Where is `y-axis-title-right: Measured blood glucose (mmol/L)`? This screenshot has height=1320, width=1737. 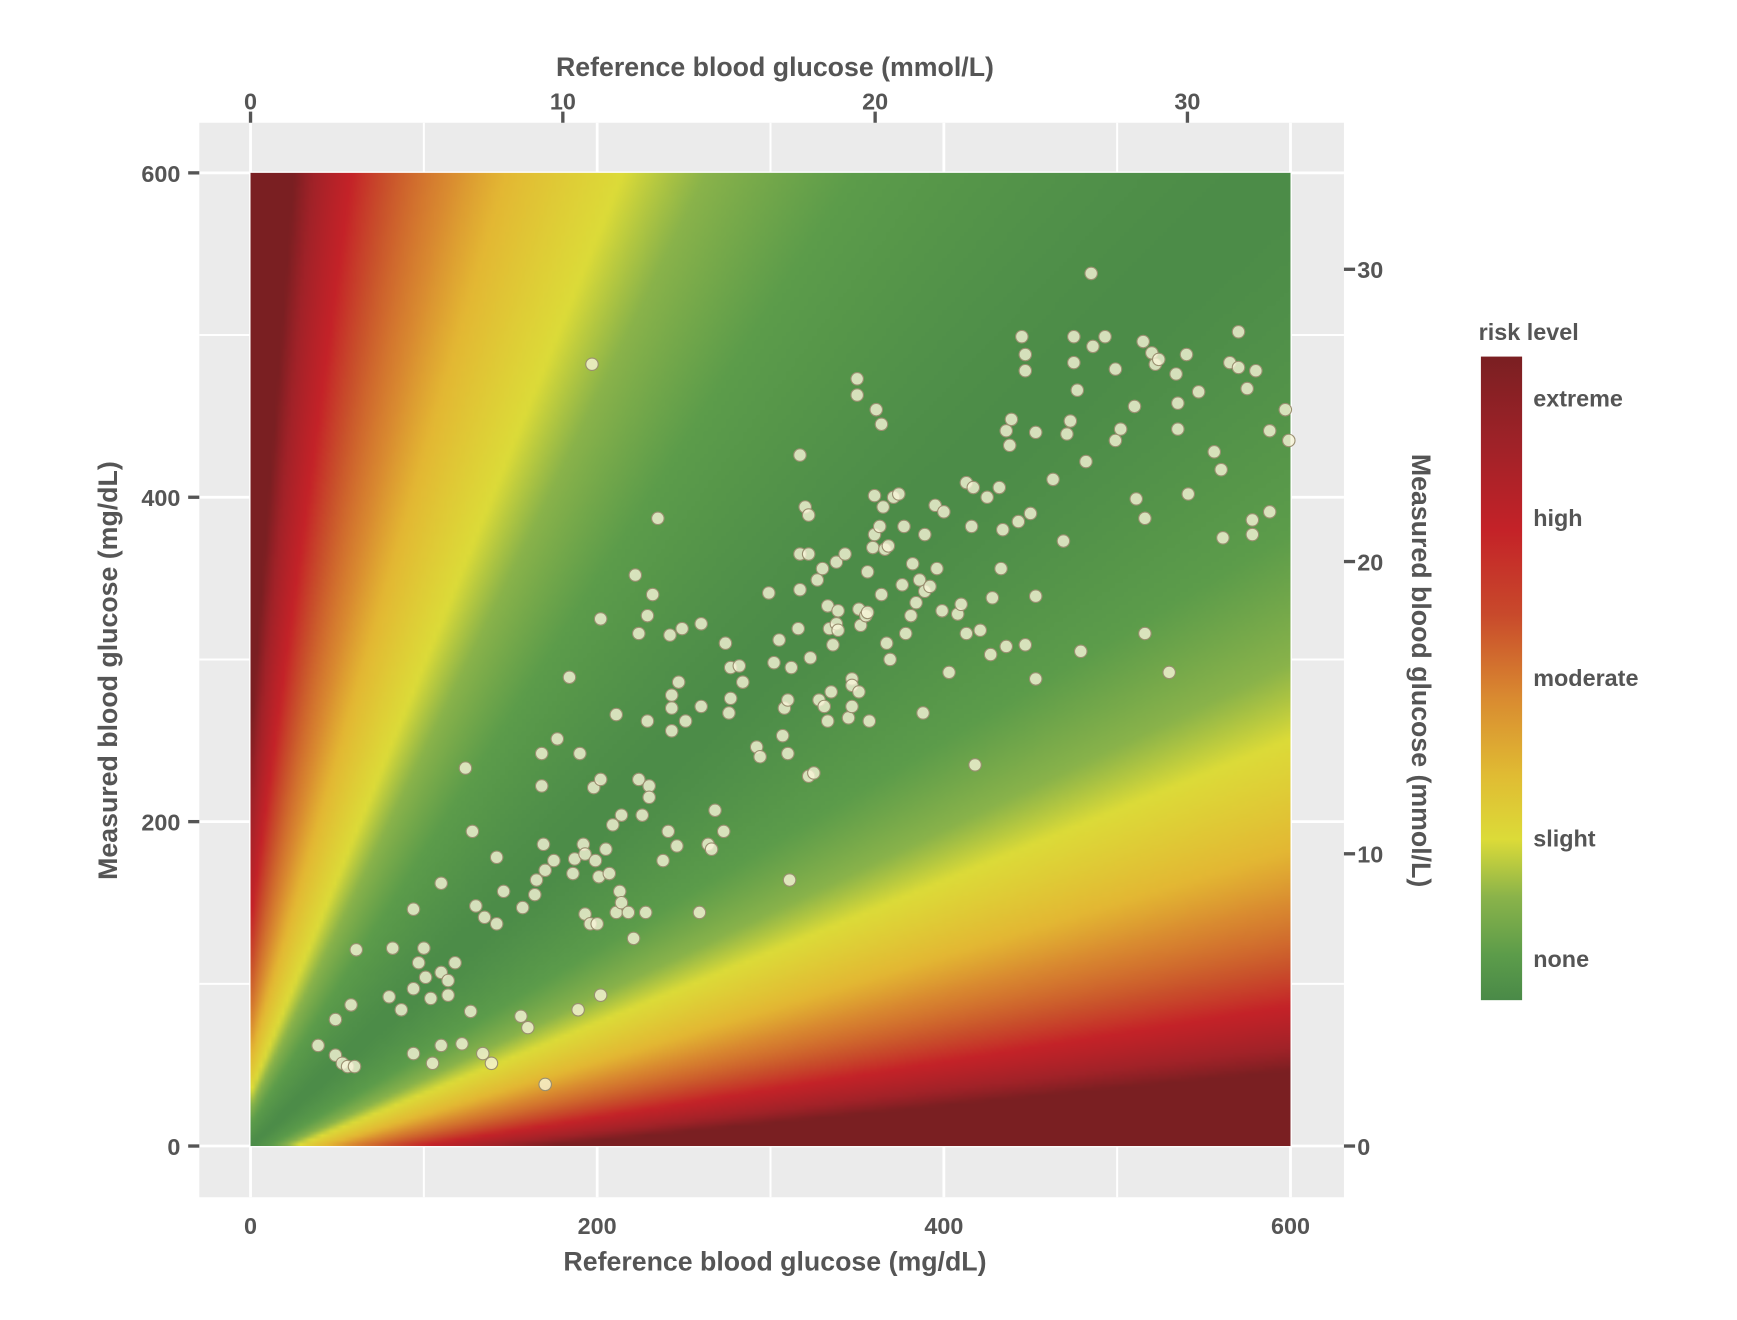
y-axis-title-right: Measured blood glucose (mmol/L) is located at coordinates (1421, 670).